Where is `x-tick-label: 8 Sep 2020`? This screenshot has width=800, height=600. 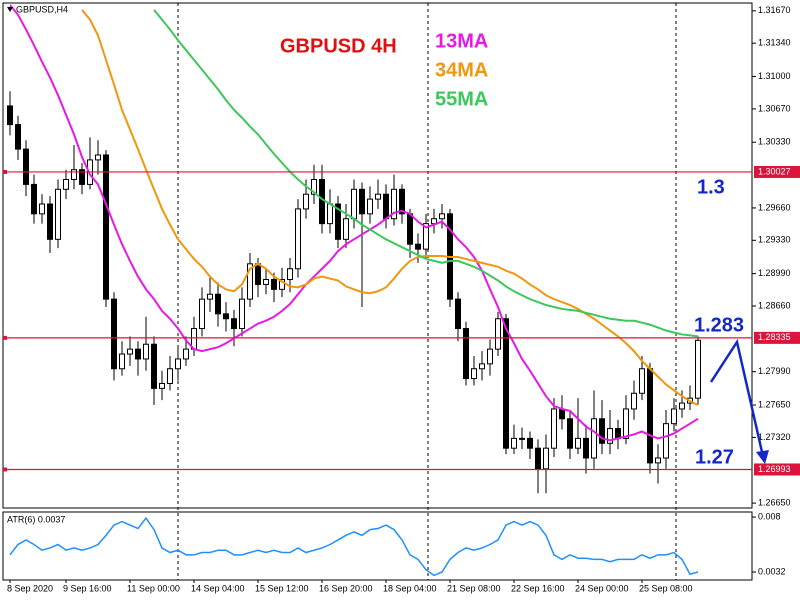 x-tick-label: 8 Sep 2020 is located at coordinates (30, 588).